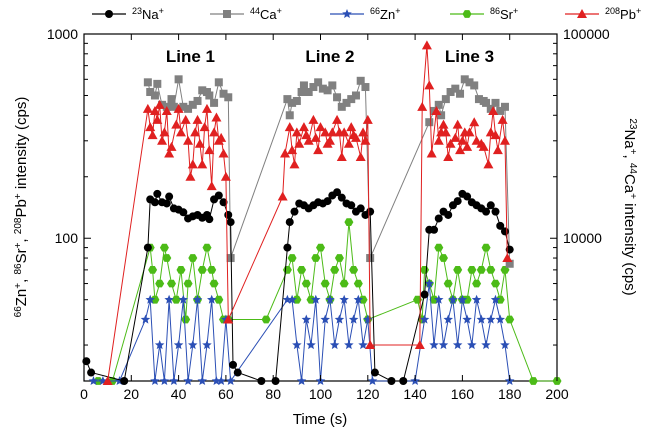  Describe the element at coordinates (128, 14) in the screenshot. I see `legend-item: 23Na+` at that location.